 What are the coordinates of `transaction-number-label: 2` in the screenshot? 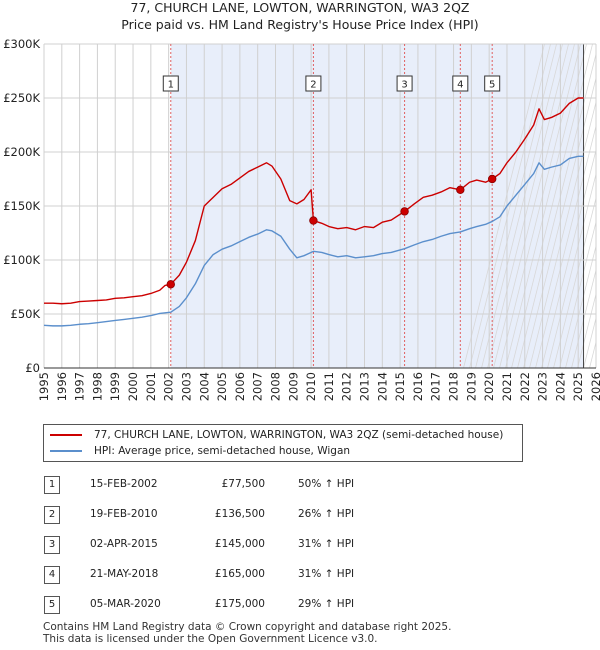 It's located at (313, 85).